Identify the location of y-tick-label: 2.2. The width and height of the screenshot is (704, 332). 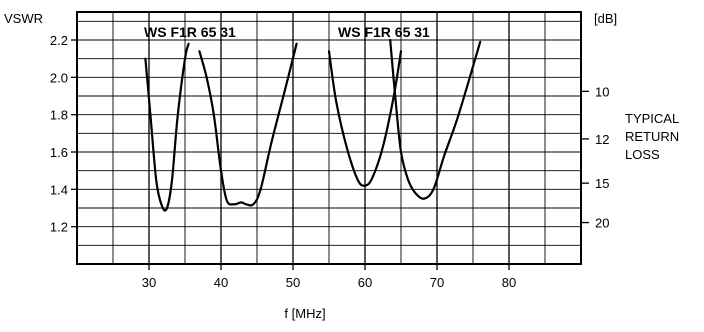
(59, 40).